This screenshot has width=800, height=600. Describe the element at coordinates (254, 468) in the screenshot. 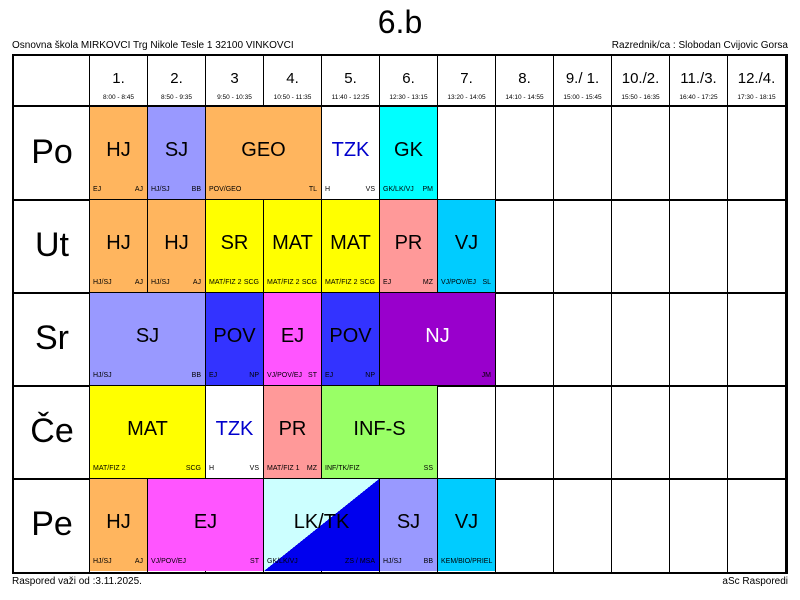

I see `teacher-label: VS` at that location.